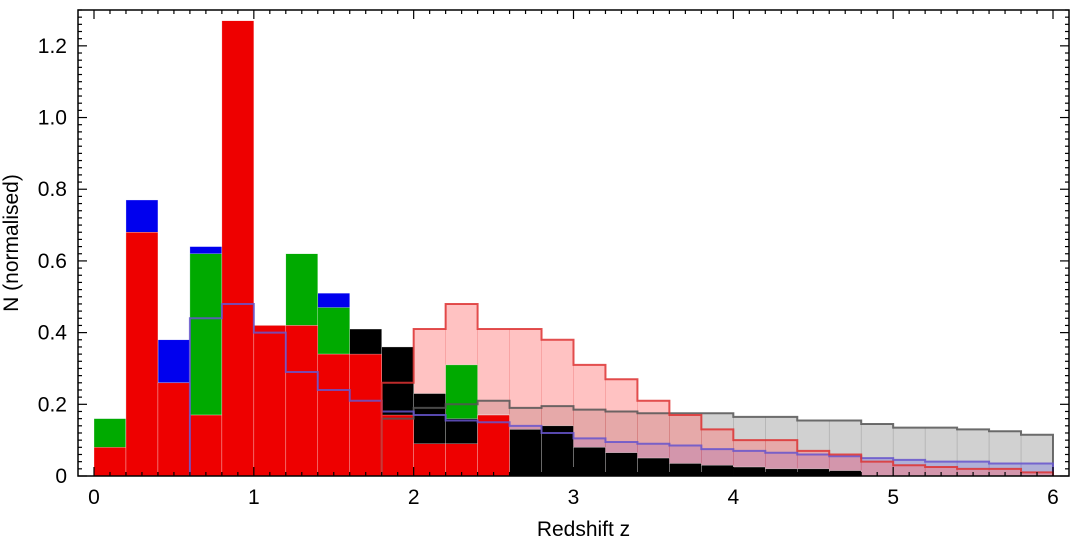  Describe the element at coordinates (52, 46) in the screenshot. I see `y-tick-label: 1.2` at that location.